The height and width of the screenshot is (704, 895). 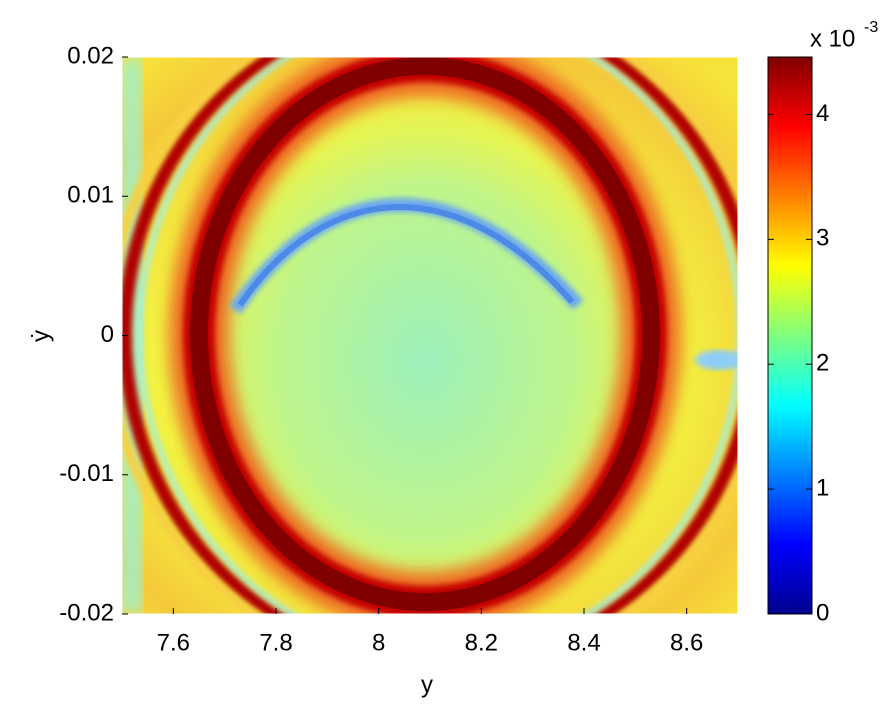 What do you see at coordinates (822, 487) in the screenshot?
I see `colorbar-tick-label: 1` at bounding box center [822, 487].